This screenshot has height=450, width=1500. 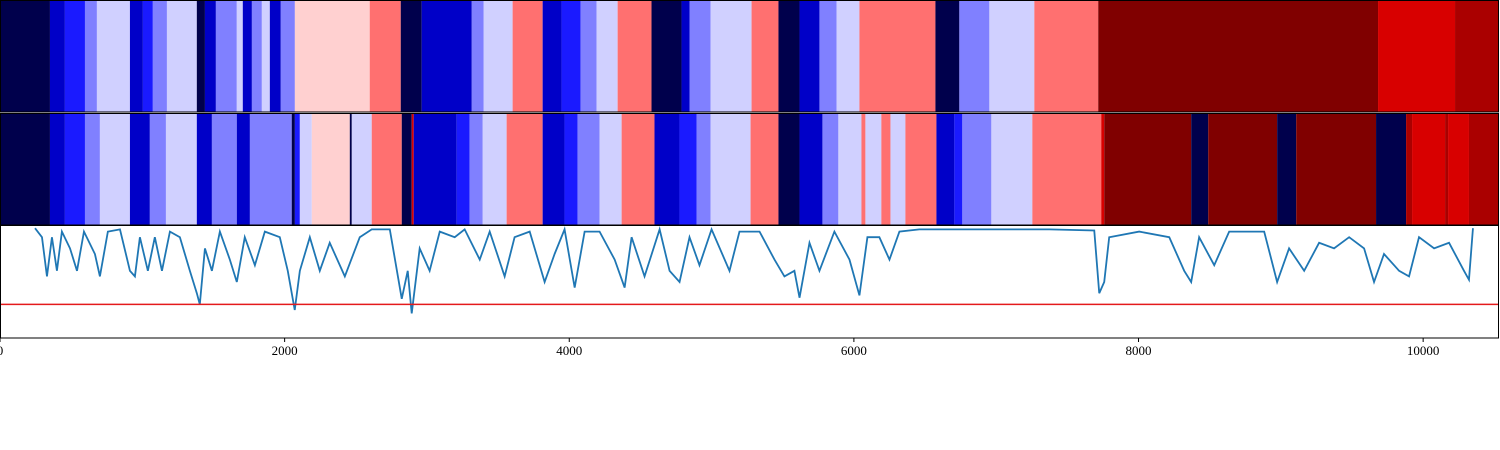 What do you see at coordinates (285, 350) in the screenshot?
I see `x-tick-label: 2000` at bounding box center [285, 350].